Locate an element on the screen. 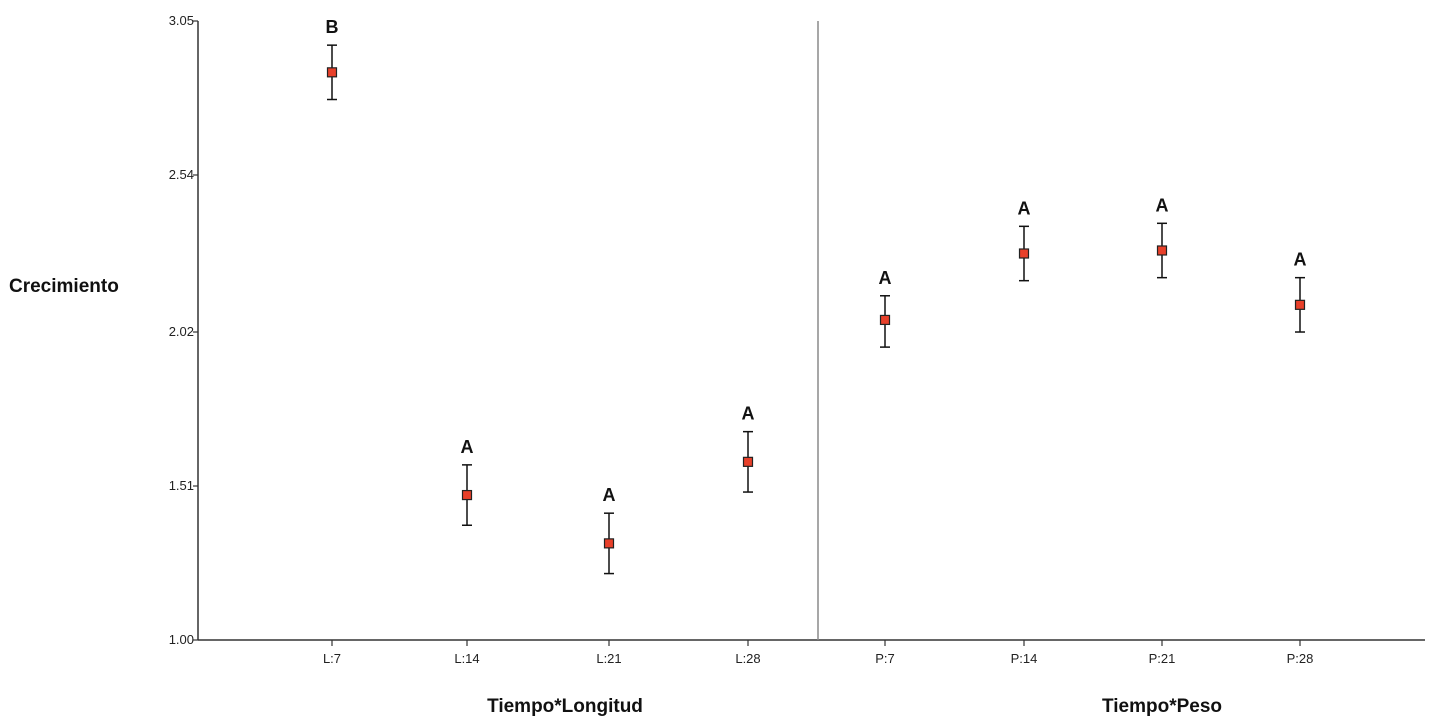 The image size is (1431, 718). y-axis-title: Crecimiento is located at coordinates (64, 286).